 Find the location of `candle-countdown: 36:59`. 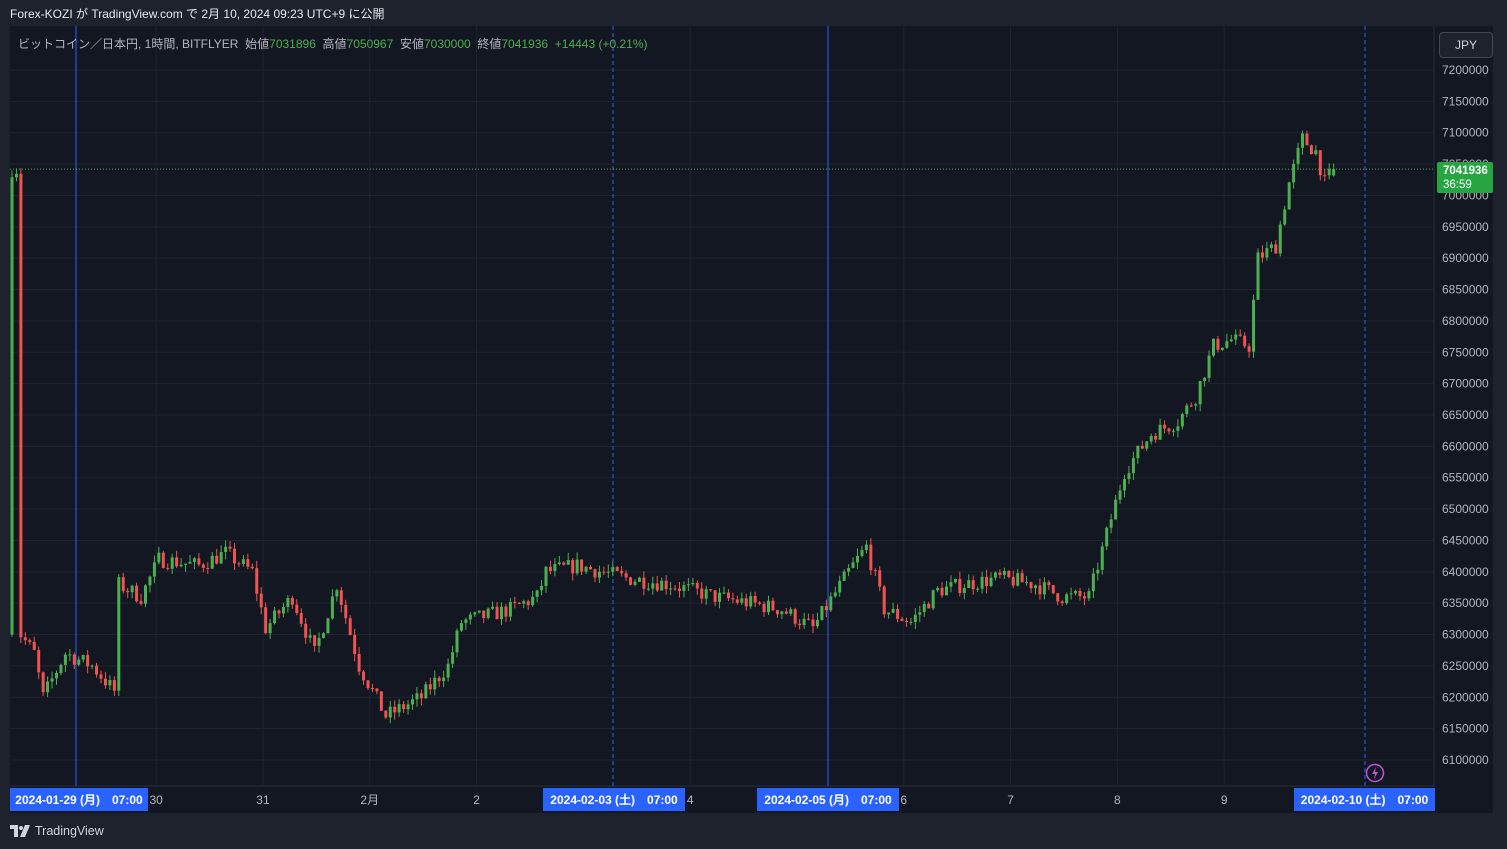

candle-countdown: 36:59 is located at coordinates (1457, 185).